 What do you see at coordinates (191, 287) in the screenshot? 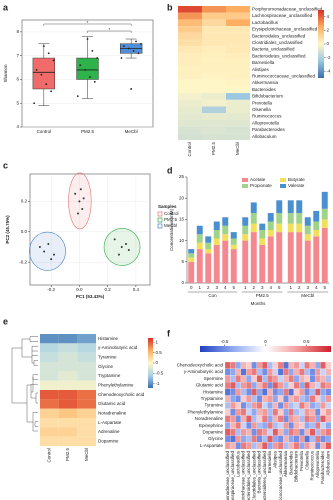
I see `x-tick-label: 0` at bounding box center [191, 287].